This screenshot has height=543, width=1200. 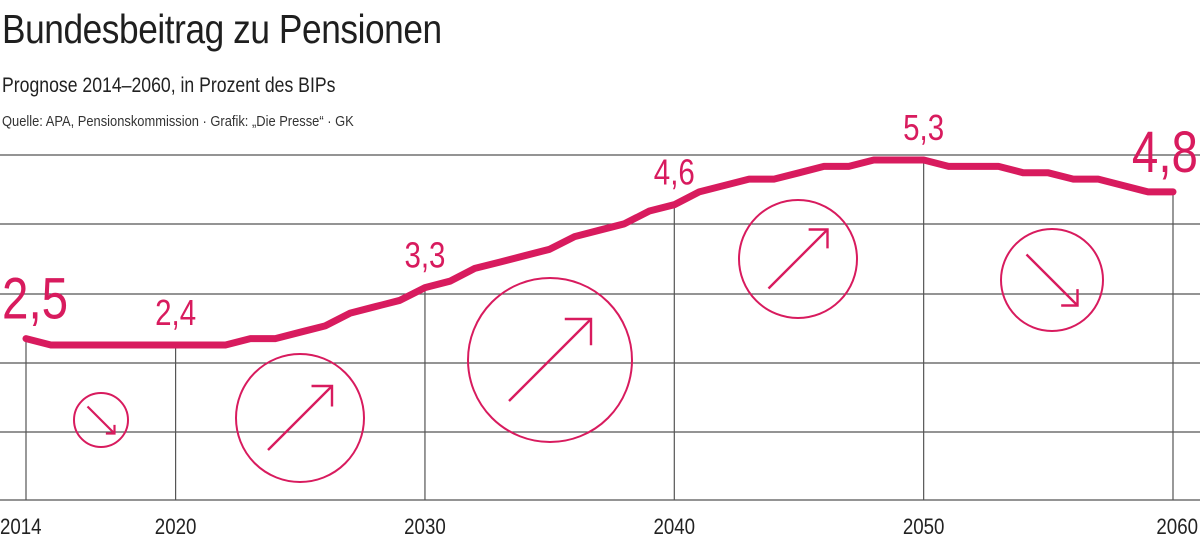 I want to click on data-label-2060: 4,8, so click(x=1165, y=152).